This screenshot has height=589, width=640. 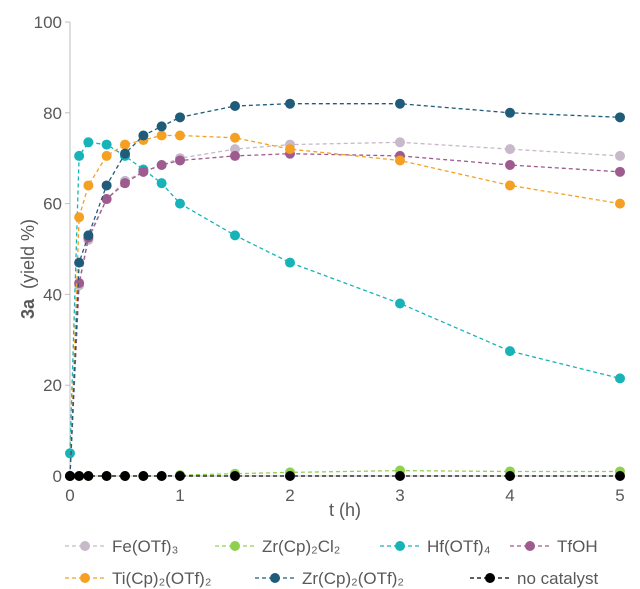 I want to click on legend-item: Ti(Cp)₂(OTf)₂, so click(x=138, y=578).